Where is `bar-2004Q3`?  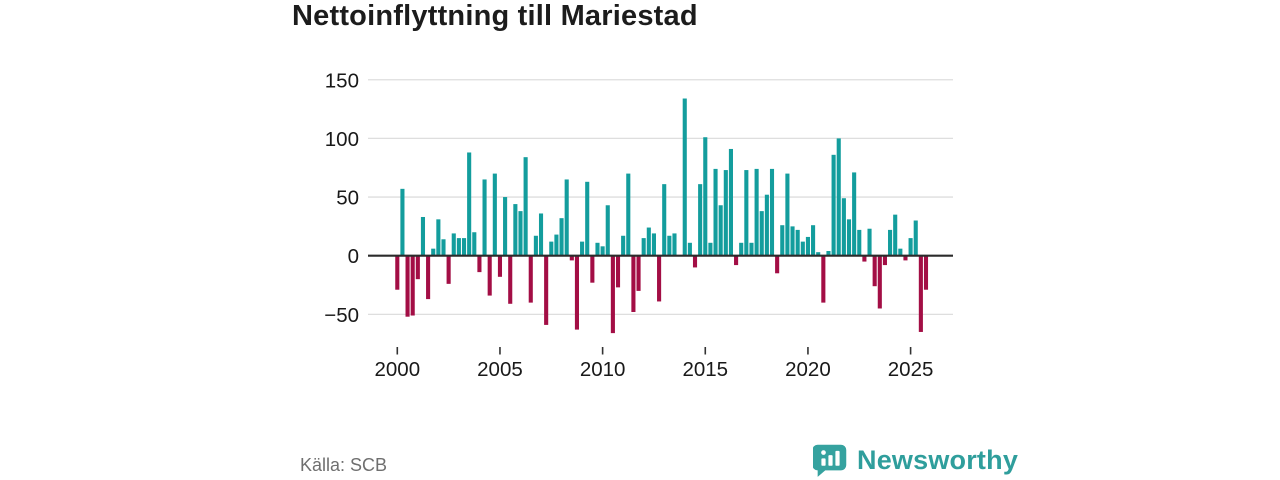 bar-2004Q3 is located at coordinates (489, 275).